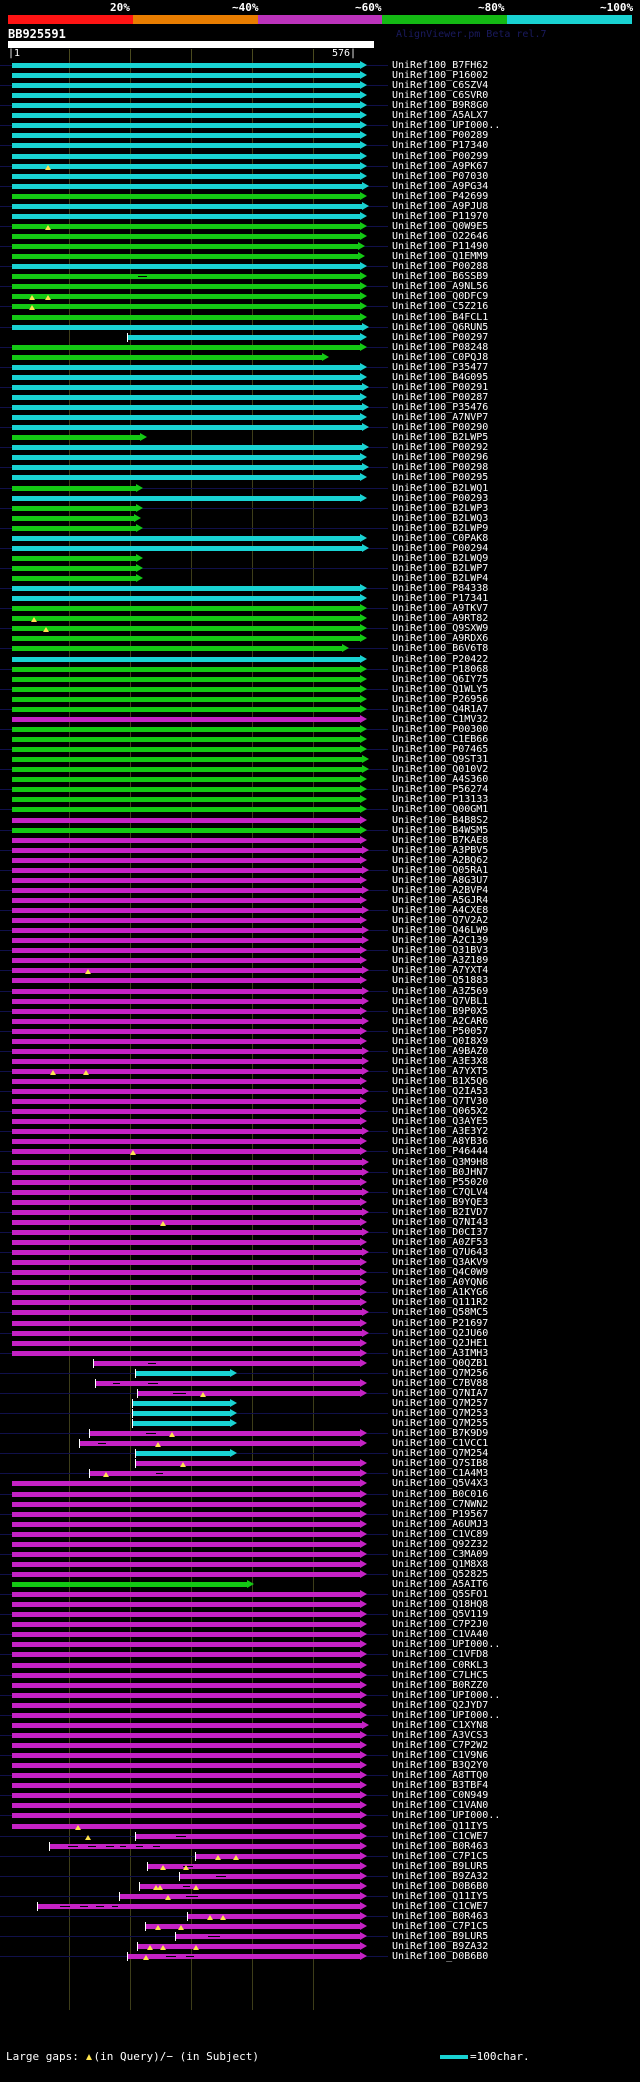 The width and height of the screenshot is (640, 2082). I want to click on alignment-row: UniRef100_A5AIT6, so click(320, 1584).